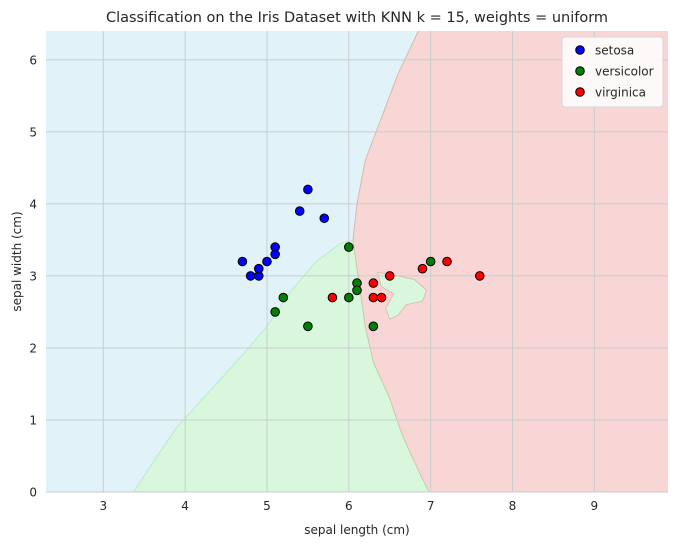 The height and width of the screenshot is (545, 677). I want to click on y-axis-ticks: 0 1 2 3 4 5 6, so click(33, 276).